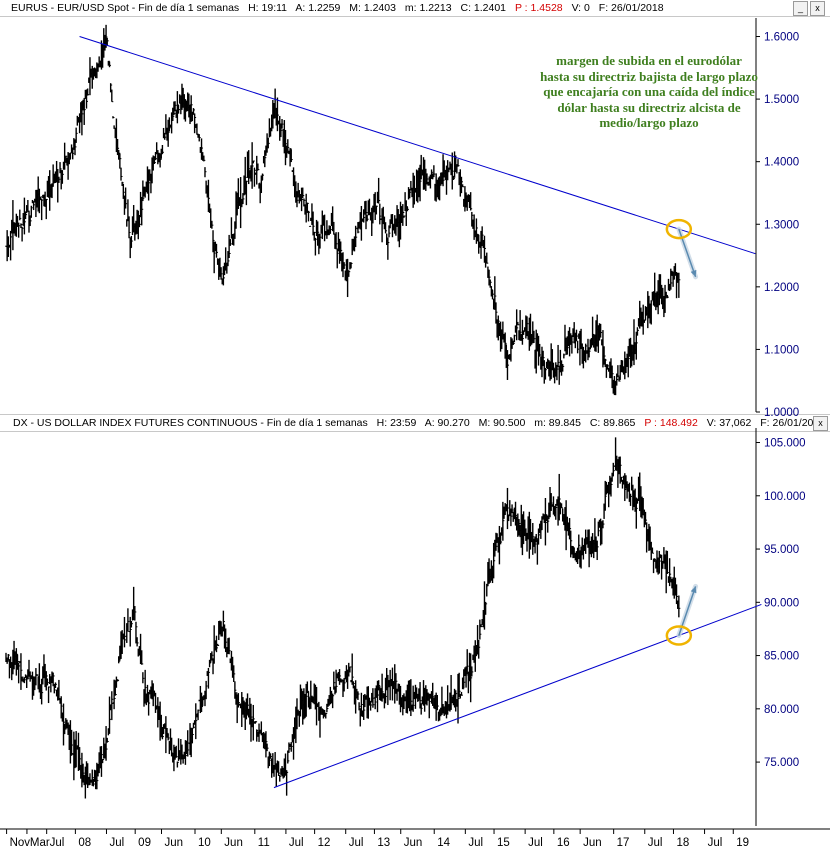 Image resolution: width=830 pixels, height=849 pixels. I want to click on top-minimize-button: _, so click(800, 8).